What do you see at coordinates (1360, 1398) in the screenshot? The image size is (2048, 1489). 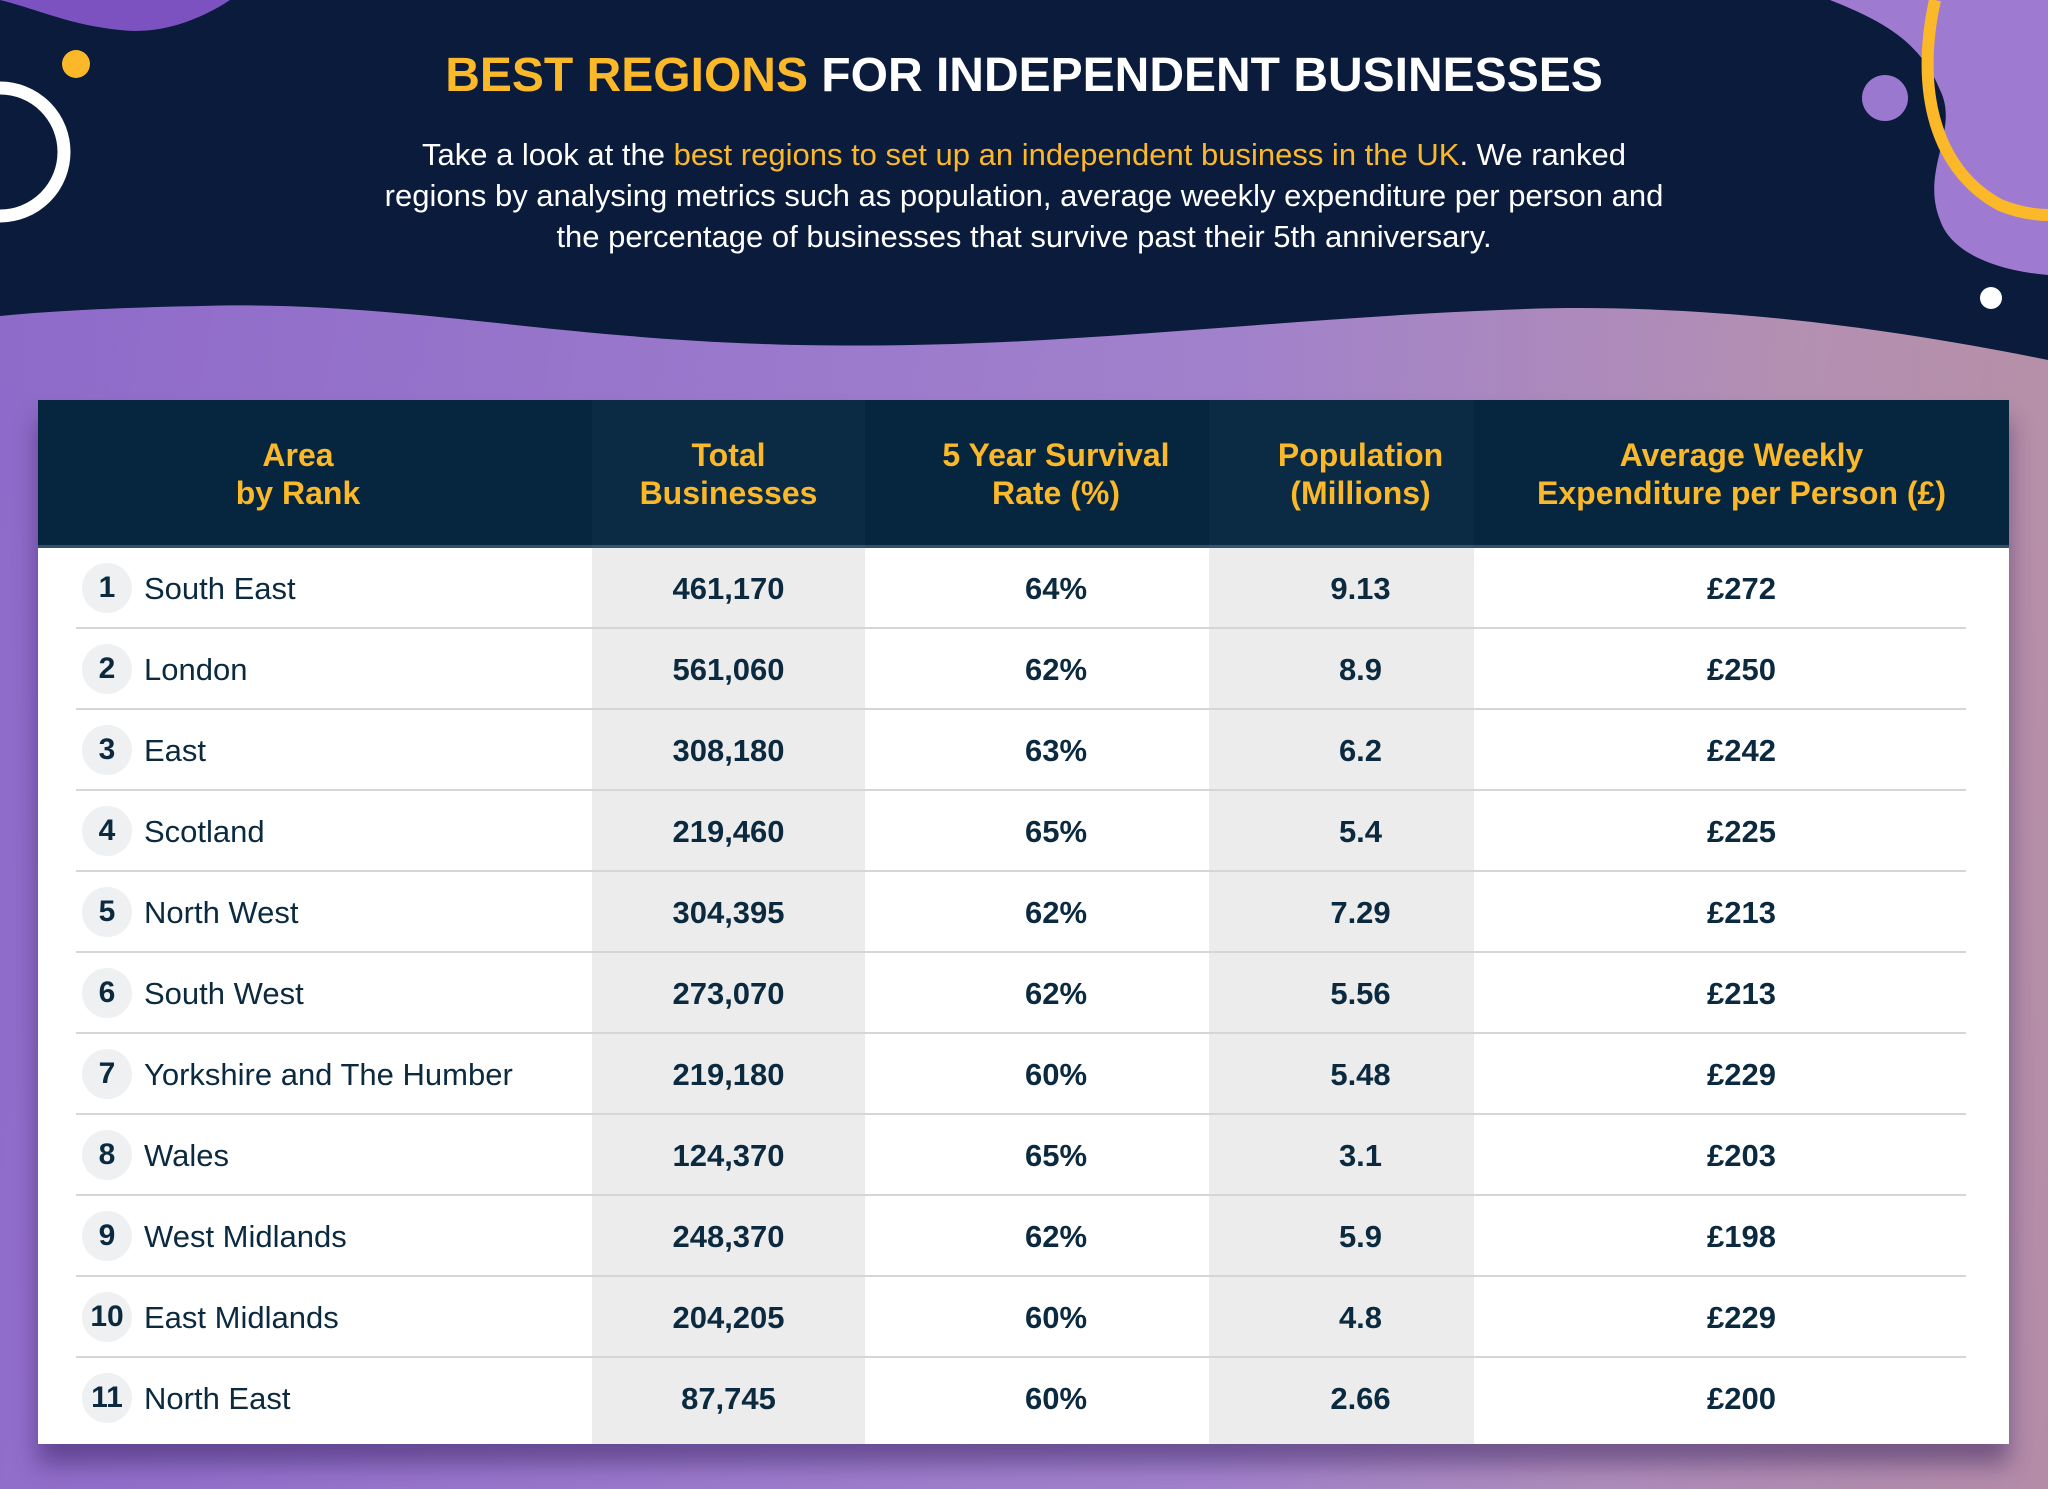 I see `population-cell: 2.66` at bounding box center [1360, 1398].